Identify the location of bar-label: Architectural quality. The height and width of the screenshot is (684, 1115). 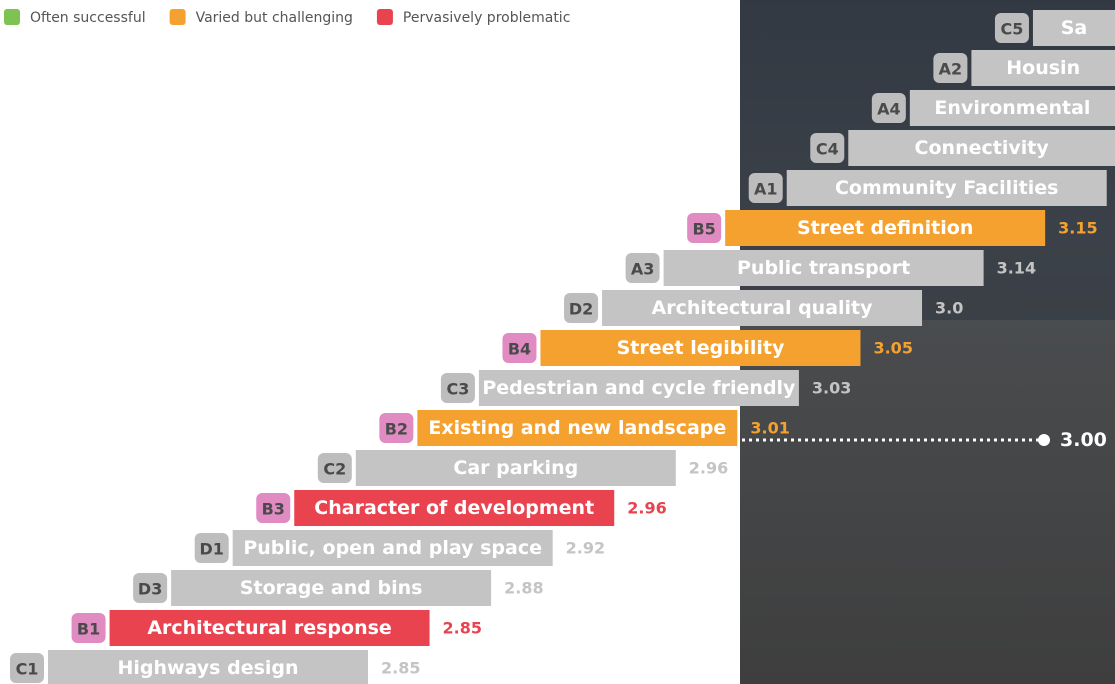
(763, 308).